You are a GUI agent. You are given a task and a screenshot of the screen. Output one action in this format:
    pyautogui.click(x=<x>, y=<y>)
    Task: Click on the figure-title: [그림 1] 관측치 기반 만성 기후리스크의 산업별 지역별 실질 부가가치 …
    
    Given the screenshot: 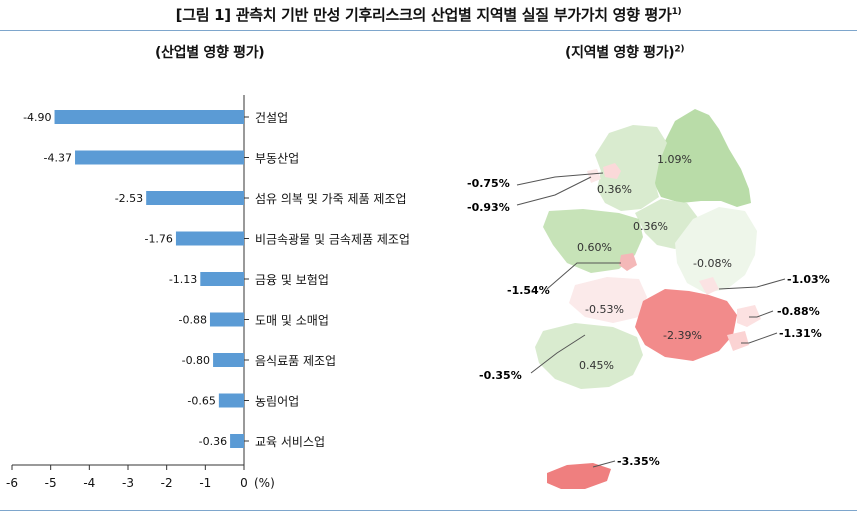 What is the action you would take?
    pyautogui.click(x=428, y=15)
    